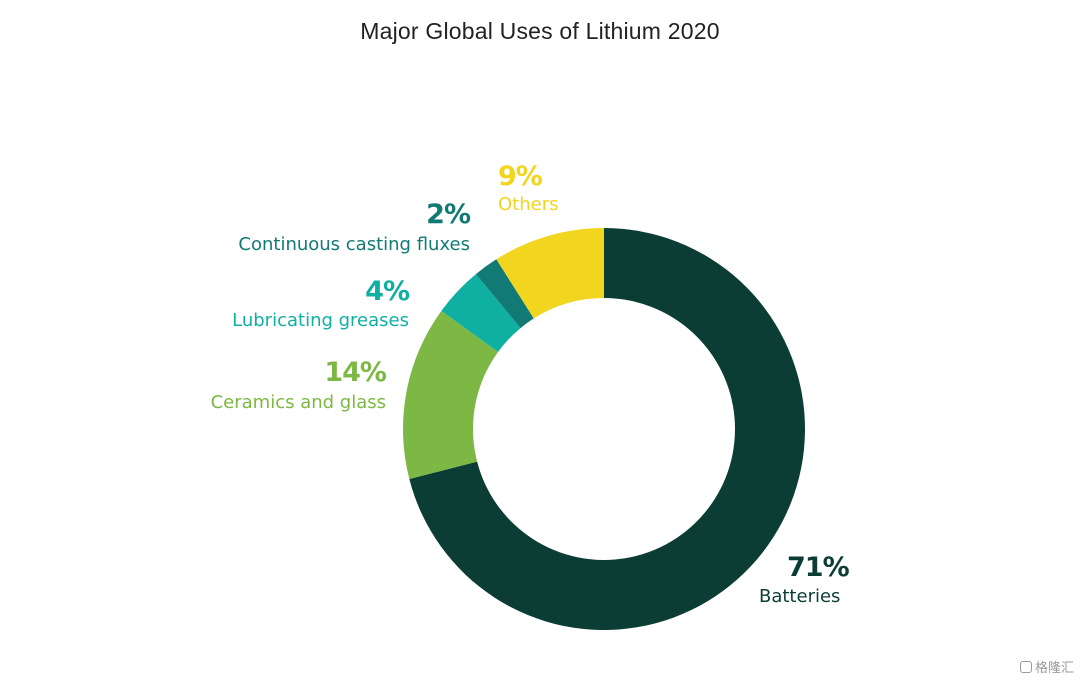 This screenshot has width=1080, height=680. I want to click on slice-lubricating-greases, so click(481, 313).